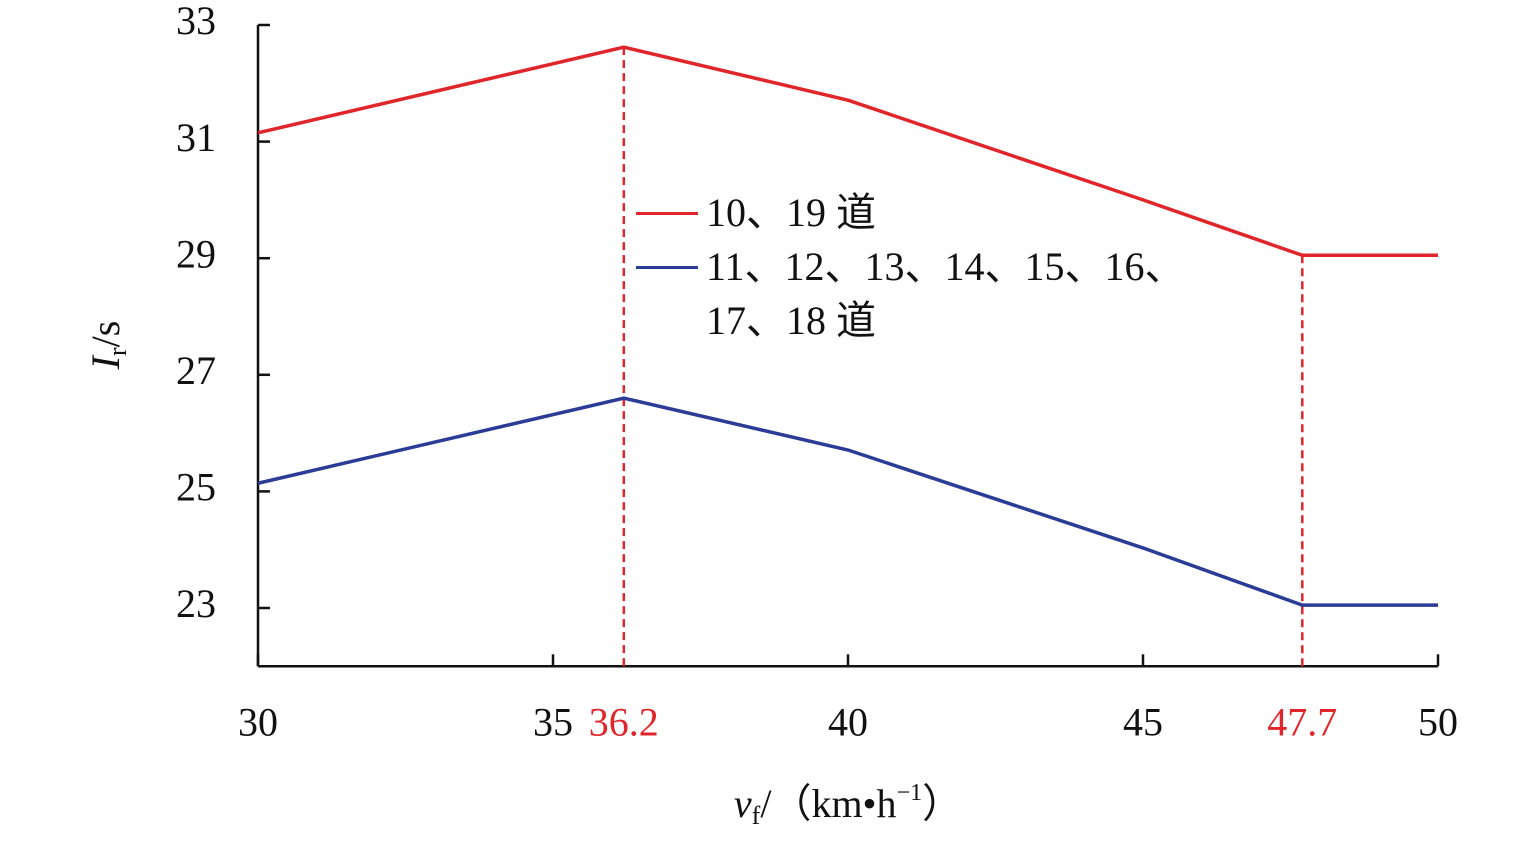 Image resolution: width=1535 pixels, height=857 pixels. I want to click on x-axis-label-part: f, so click(756, 815).